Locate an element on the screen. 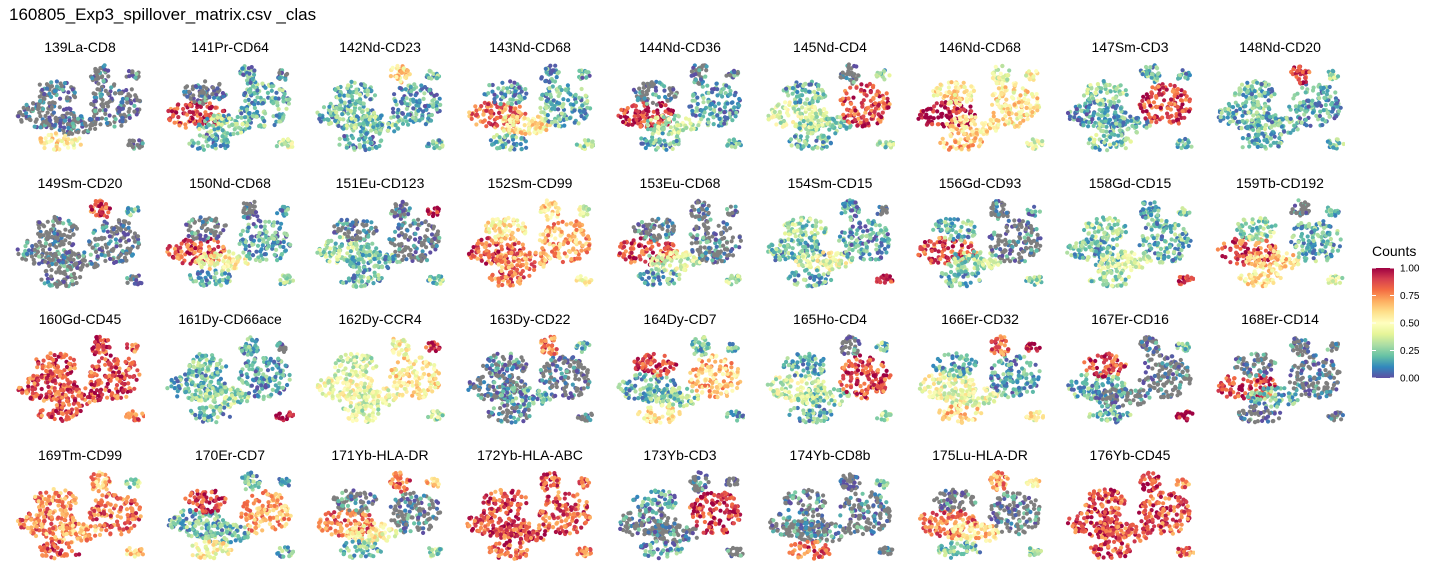  cluster-G is located at coordinates (209, 142).